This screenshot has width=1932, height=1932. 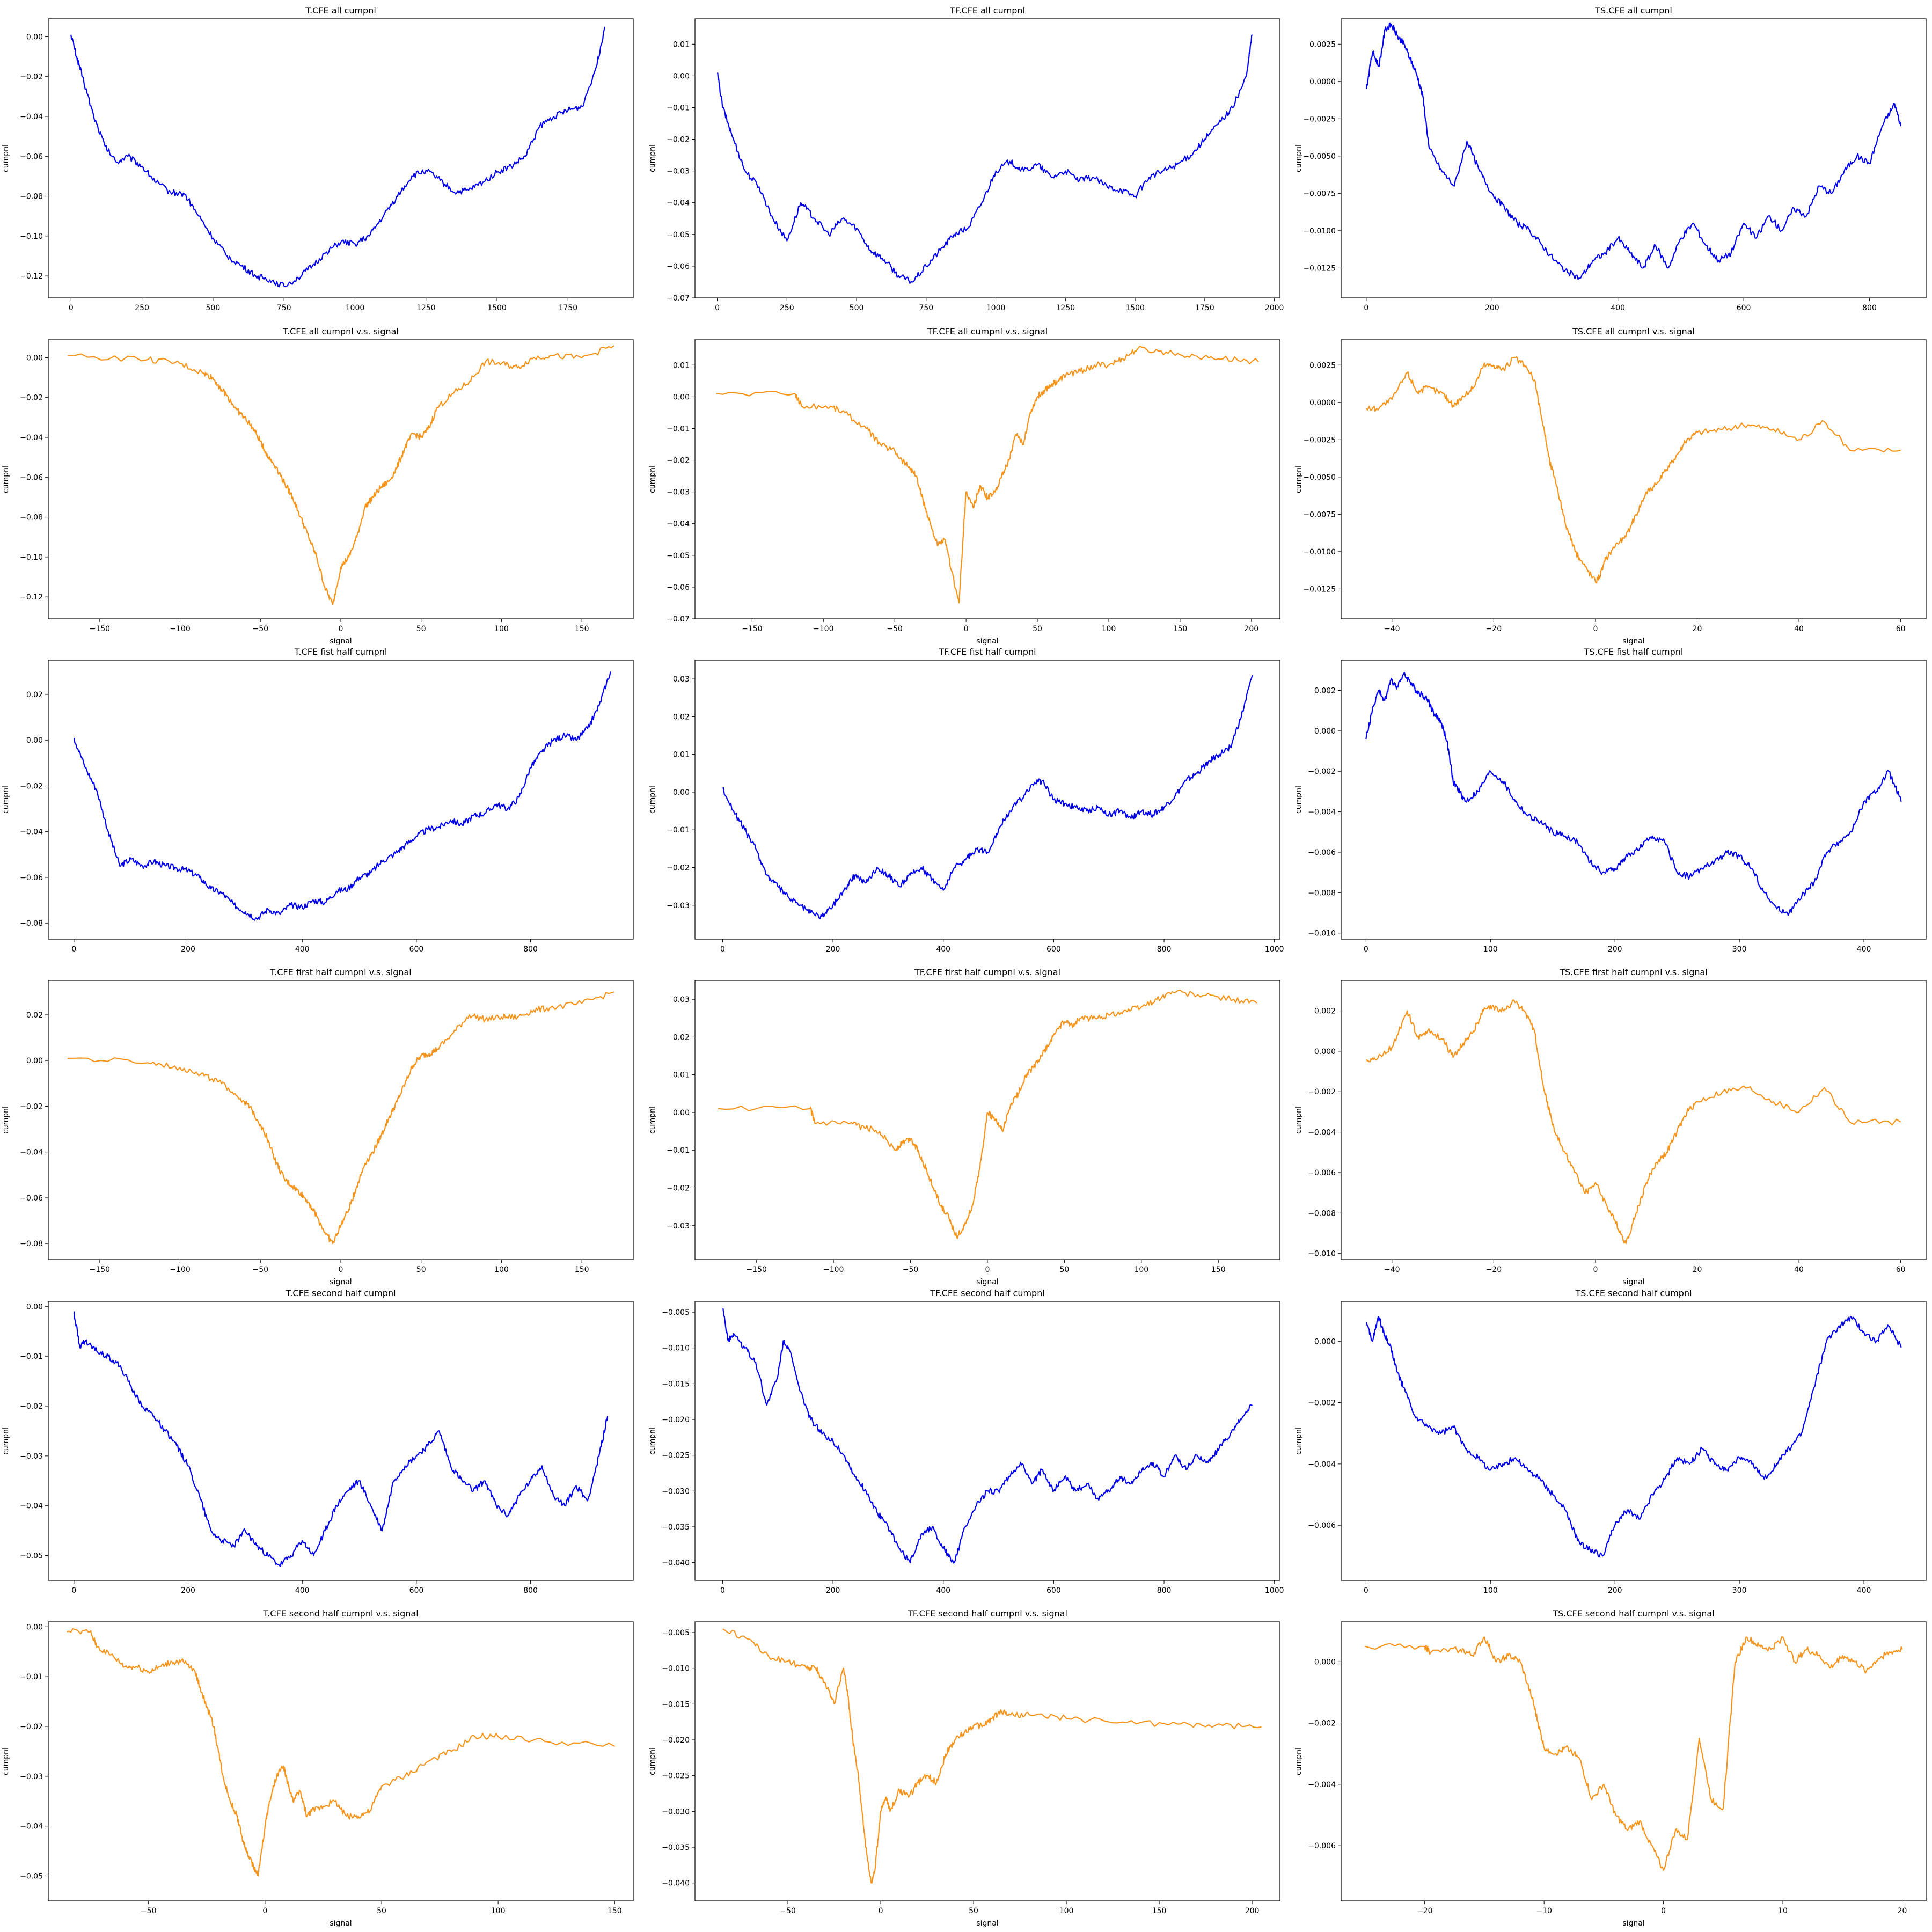 I want to click on chart-title: T.CFE second half cumpnl v.s. signal, so click(x=340, y=1613).